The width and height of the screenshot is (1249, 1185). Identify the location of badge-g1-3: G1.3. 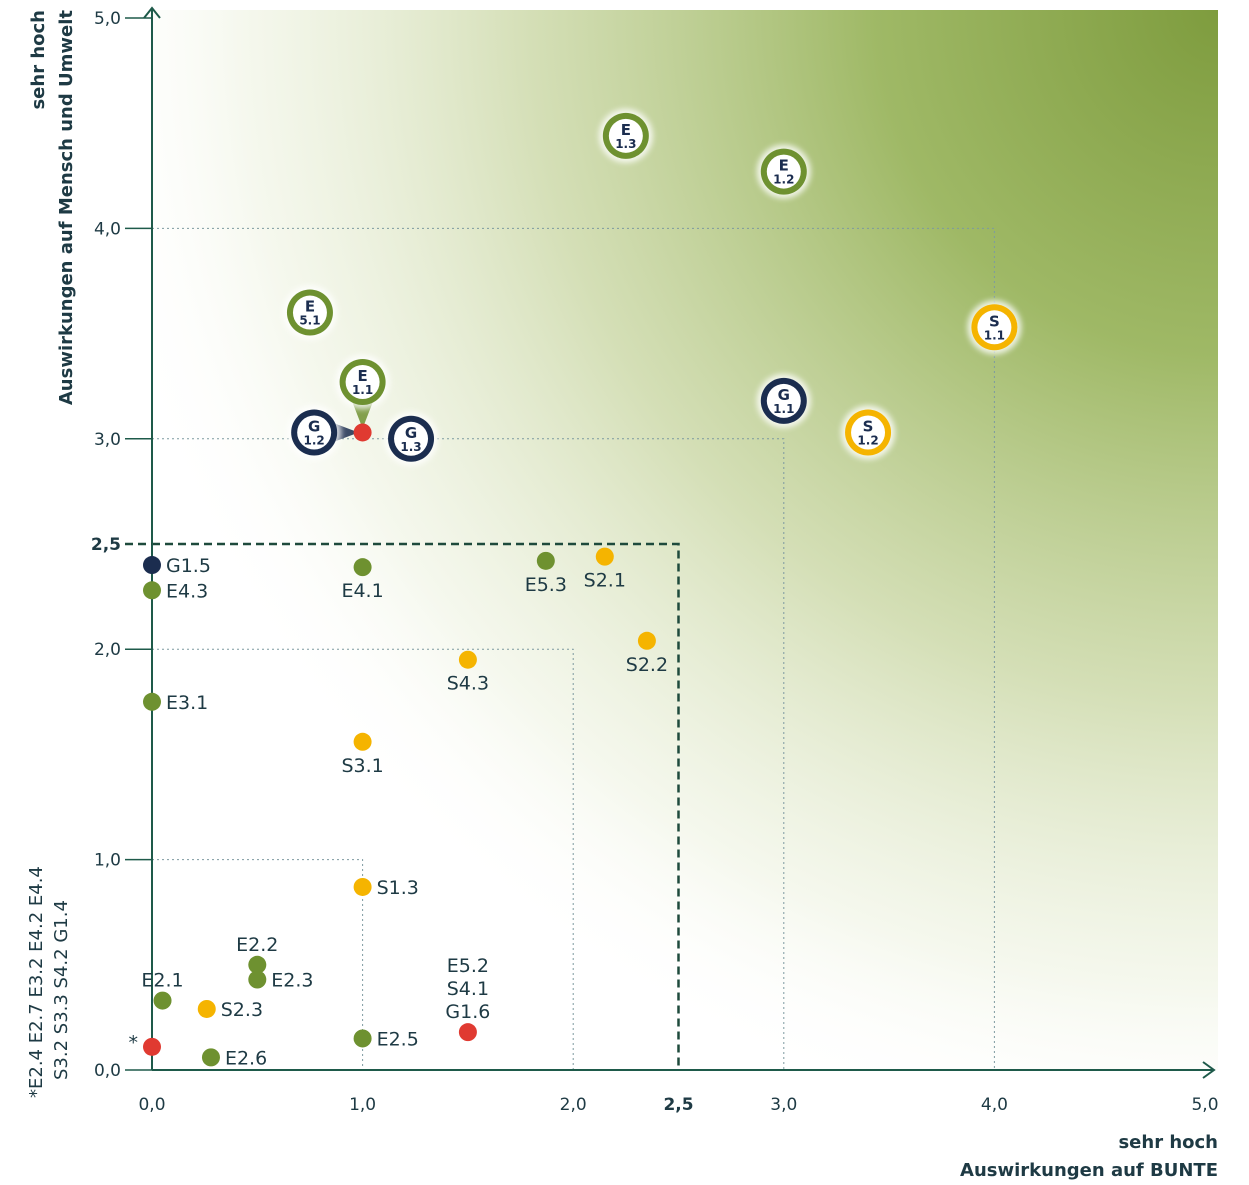
(411, 438).